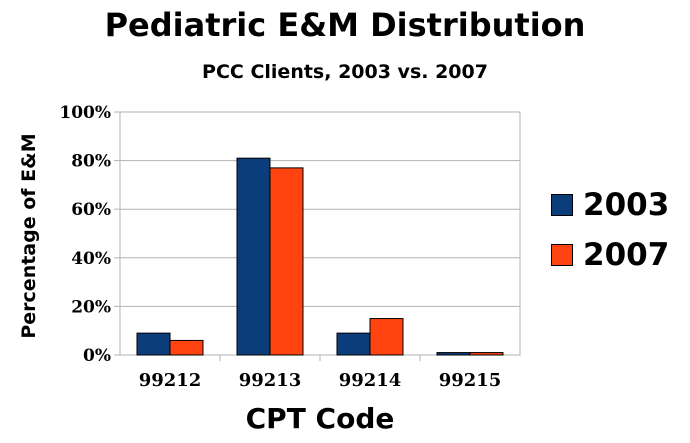 Image resolution: width=690 pixels, height=443 pixels. Describe the element at coordinates (345, 25) in the screenshot. I see `chart-title: Pediatric E&M Distribution` at that location.